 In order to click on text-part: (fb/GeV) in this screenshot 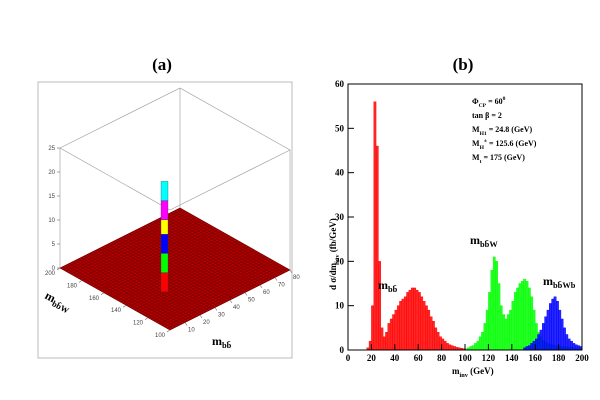, I will do `click(333, 236)`.